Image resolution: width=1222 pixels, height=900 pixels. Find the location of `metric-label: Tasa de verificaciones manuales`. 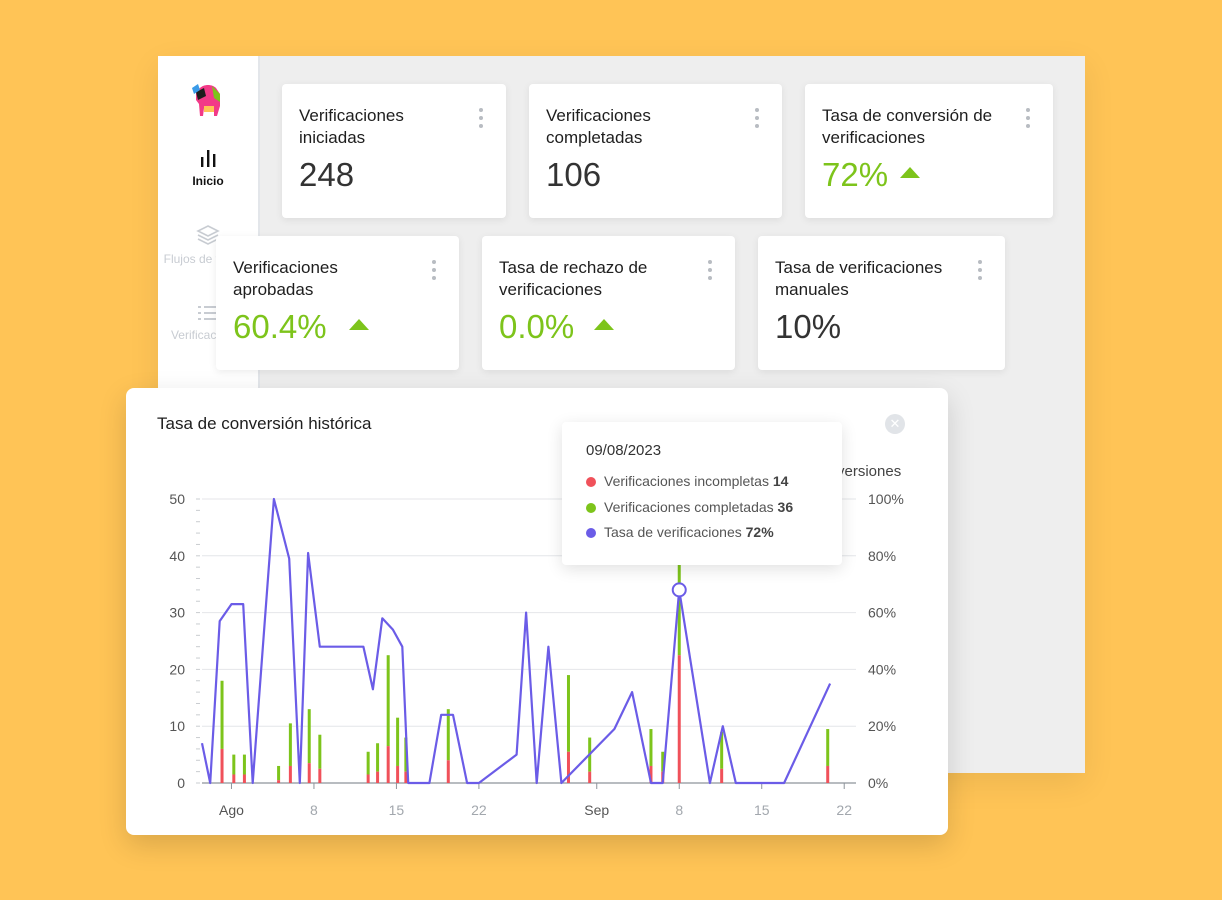

metric-label: Tasa de verificaciones manuales is located at coordinates (859, 278).